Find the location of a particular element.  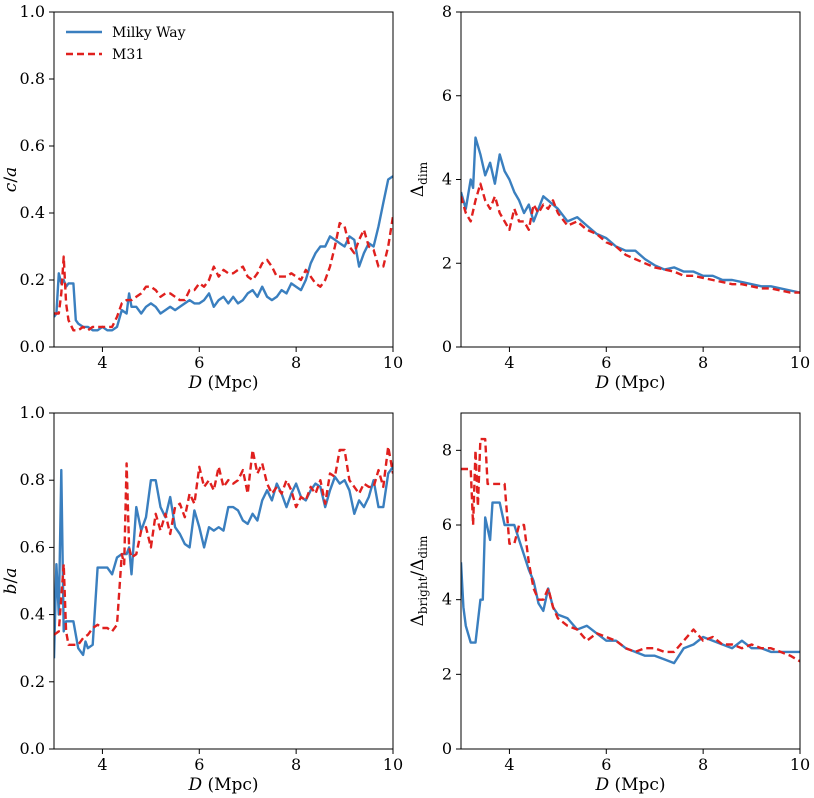

y-axis-label: b/a is located at coordinates (11, 581).